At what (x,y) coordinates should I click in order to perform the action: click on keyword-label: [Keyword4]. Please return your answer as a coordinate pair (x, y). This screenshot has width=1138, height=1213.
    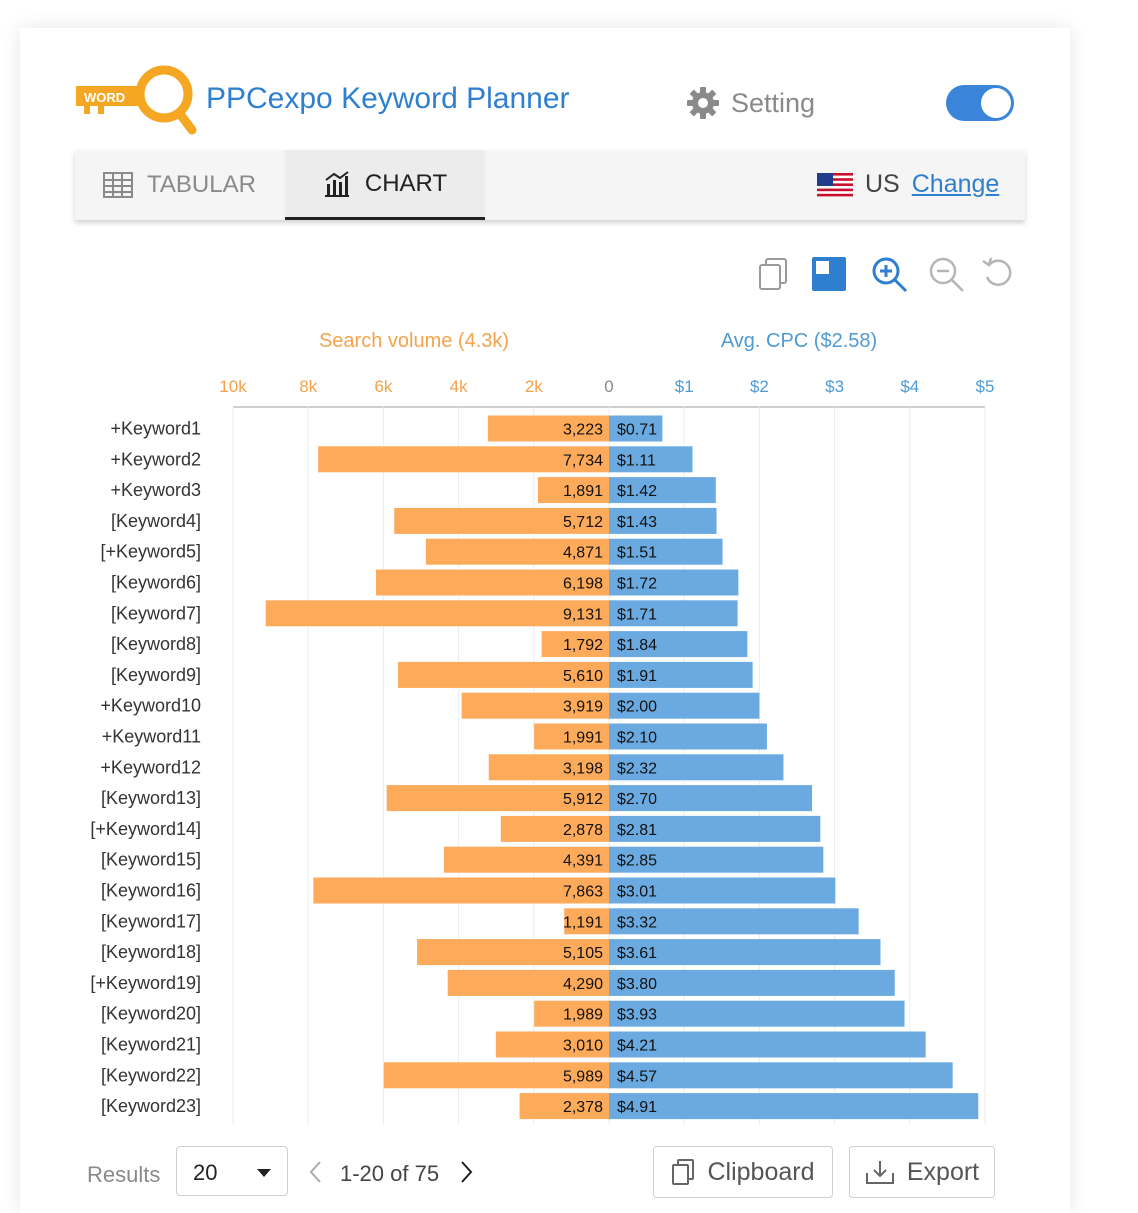
    Looking at the image, I should click on (156, 521).